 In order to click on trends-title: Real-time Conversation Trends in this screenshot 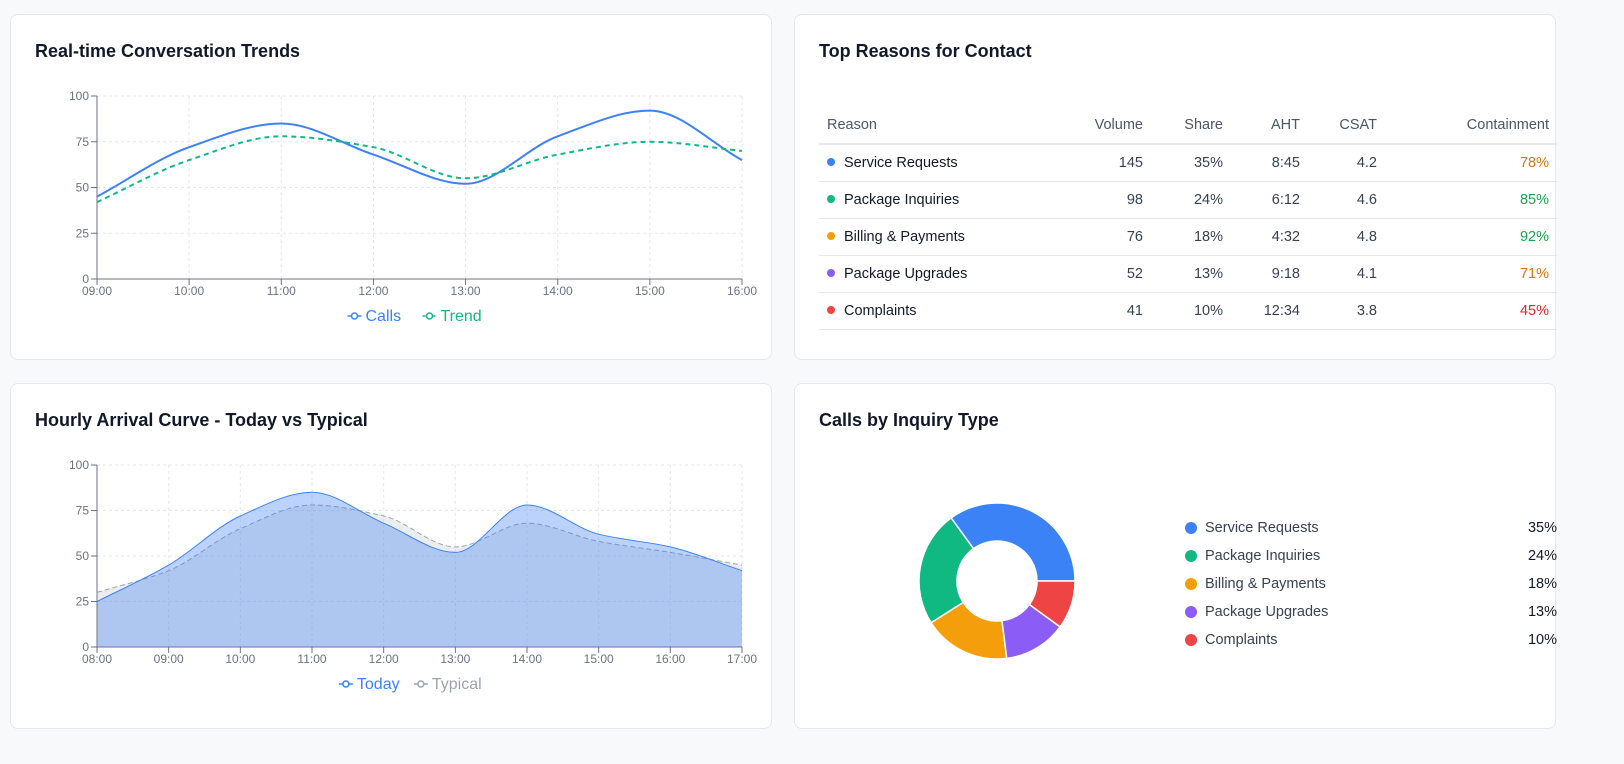, I will do `click(168, 51)`.